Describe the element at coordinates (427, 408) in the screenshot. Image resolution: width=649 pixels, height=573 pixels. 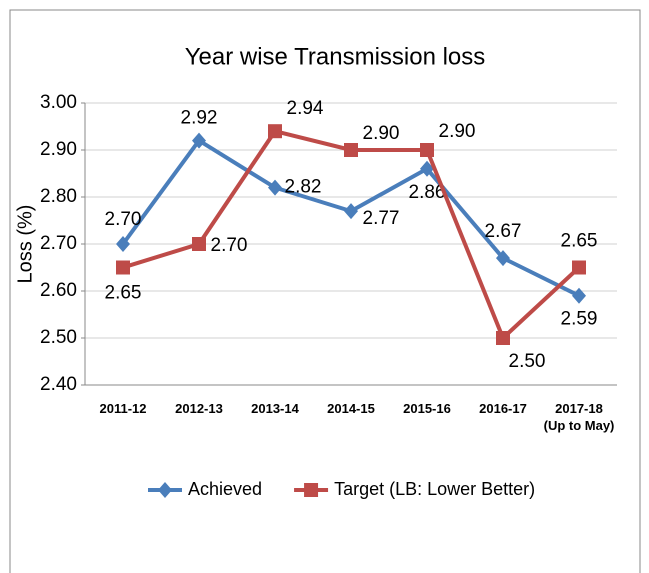
I see `x-tick-label: 2015-16` at that location.